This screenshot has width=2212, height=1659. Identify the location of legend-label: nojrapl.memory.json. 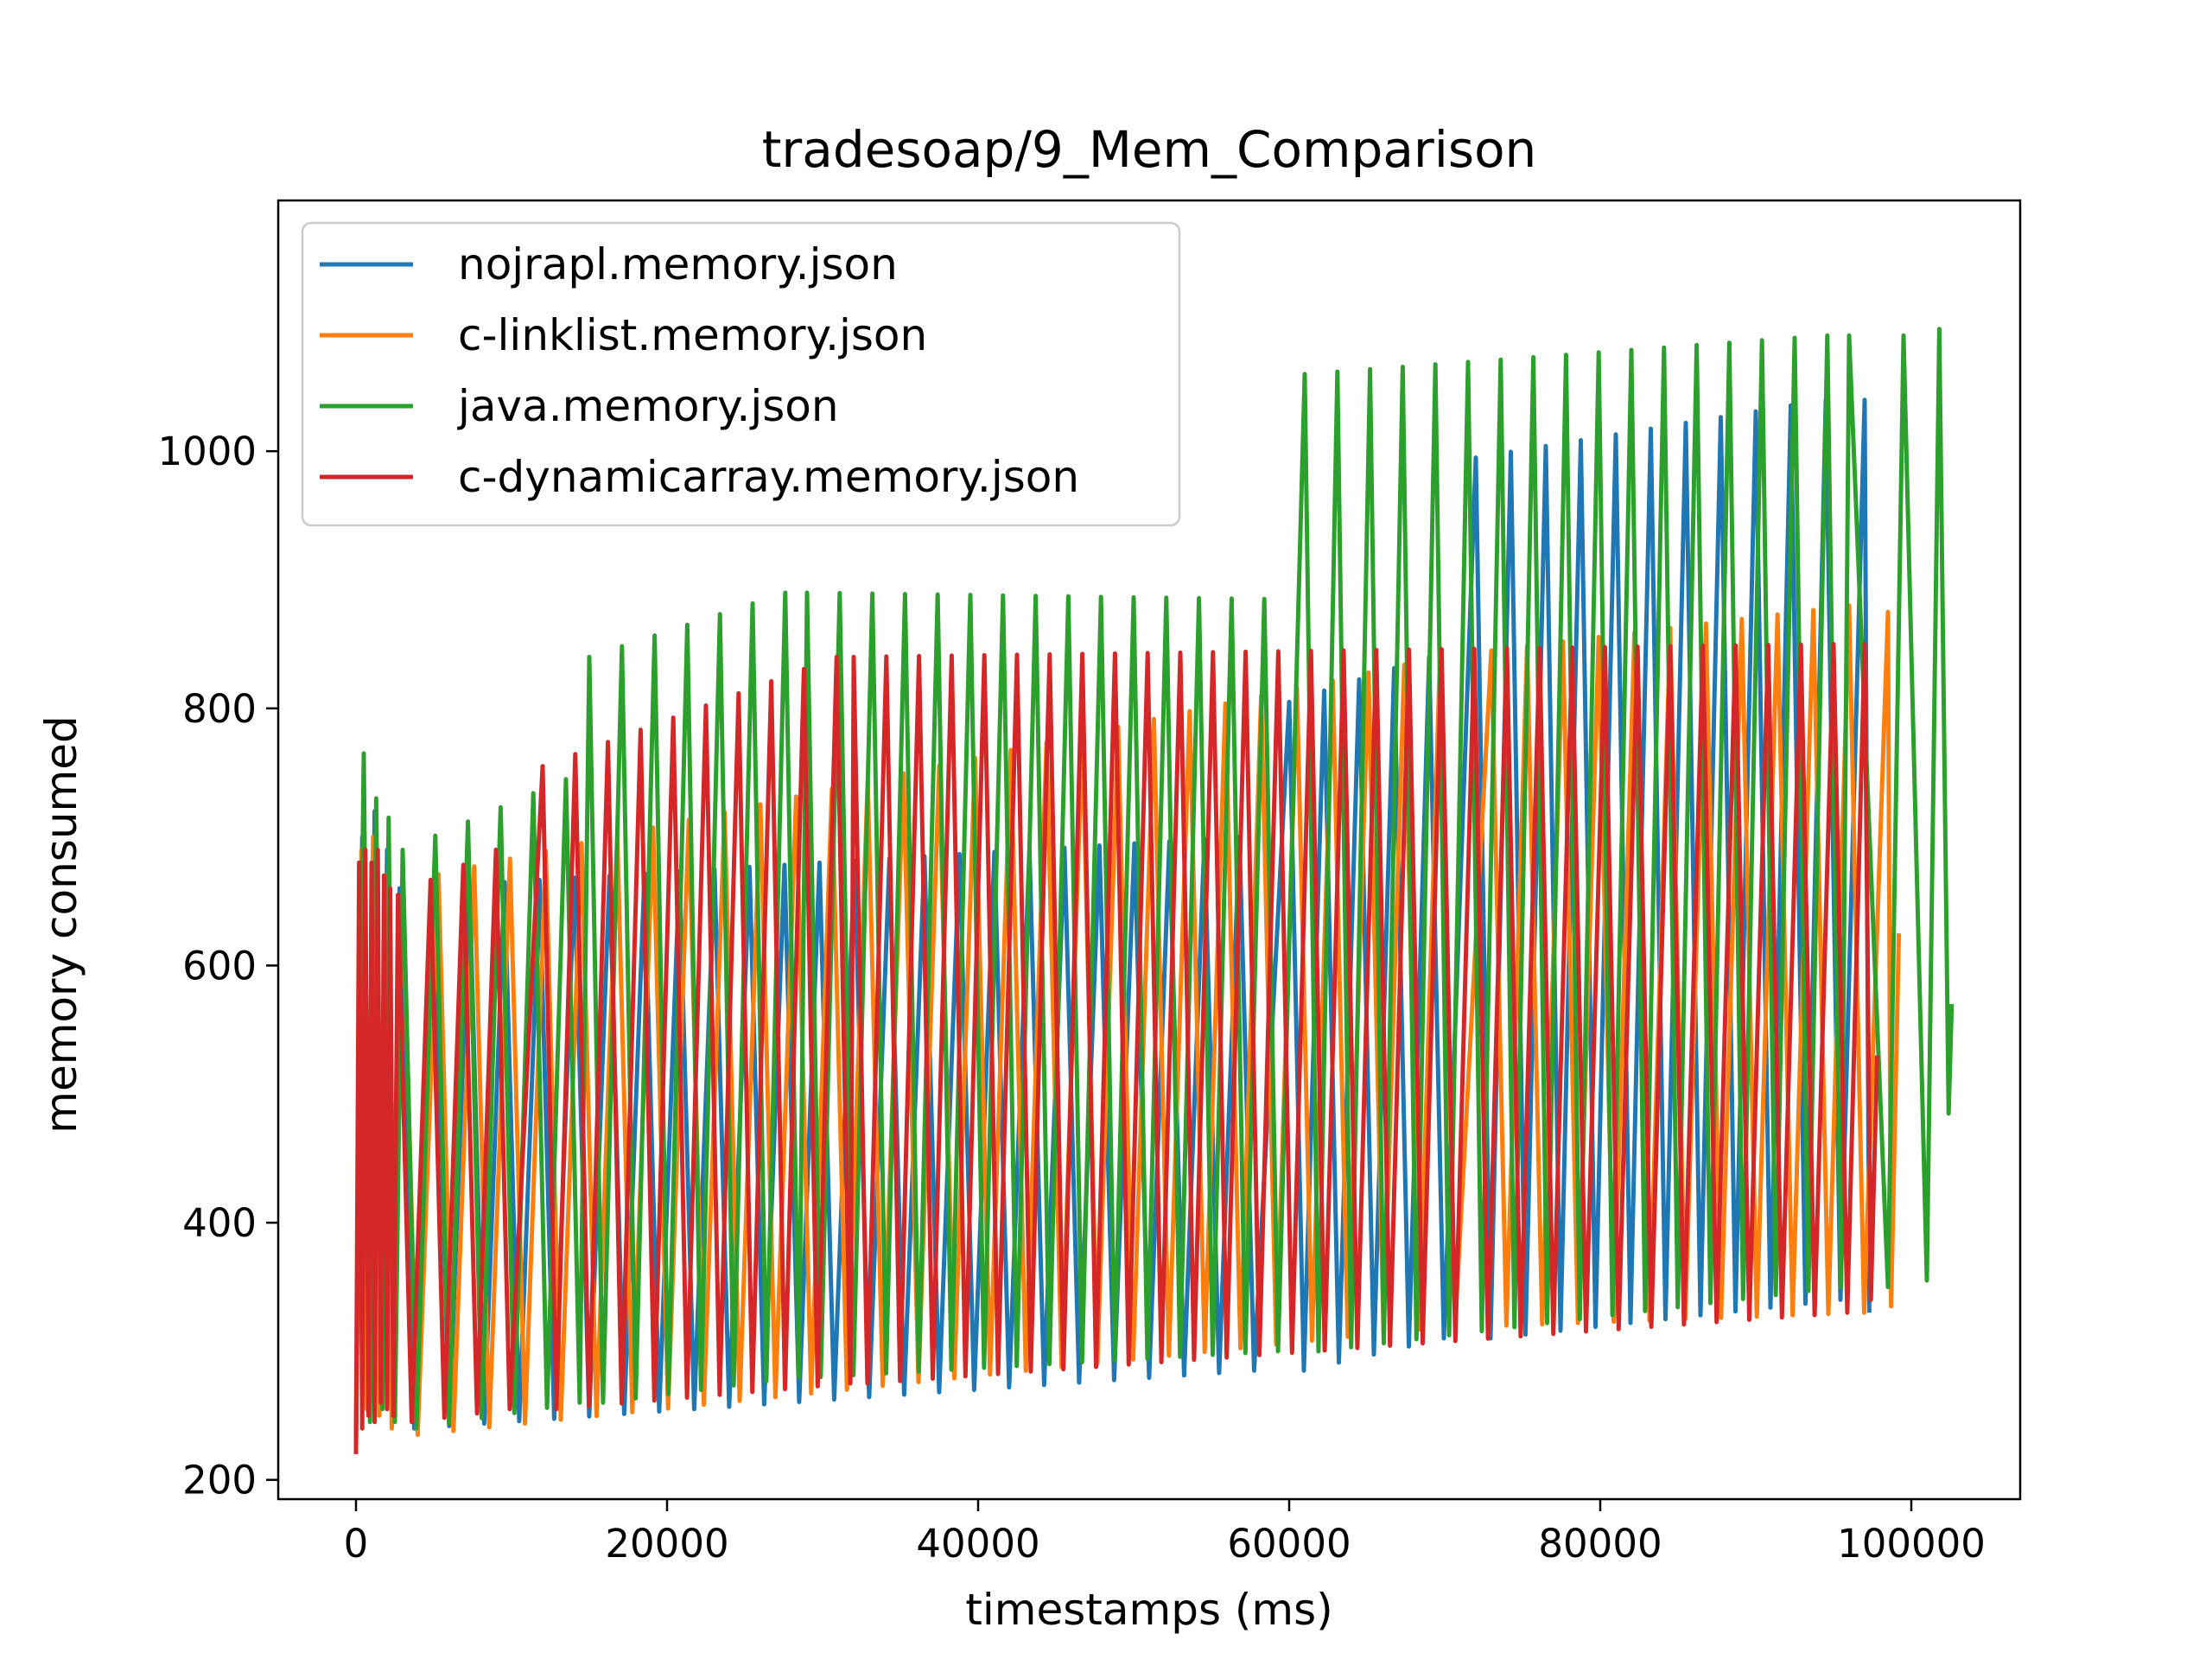
(678, 264).